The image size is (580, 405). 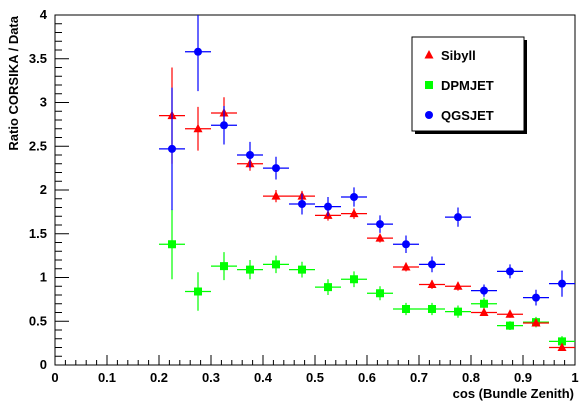 I want to click on legend-items: Sibyll DPMJET QGSJET, so click(x=459, y=85).